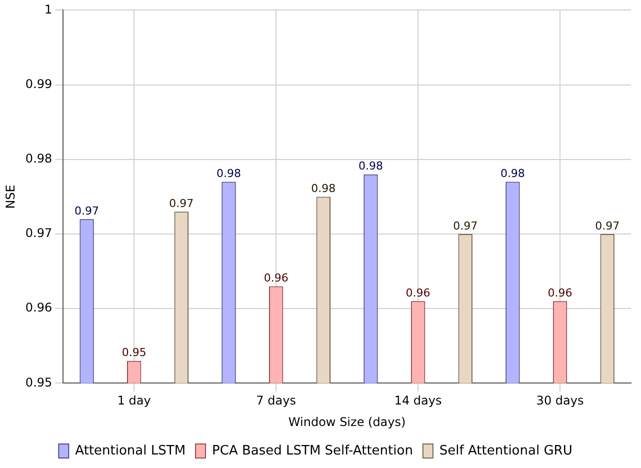  Describe the element at coordinates (130, 450) in the screenshot. I see `legend-label: Attentional LSTM` at that location.